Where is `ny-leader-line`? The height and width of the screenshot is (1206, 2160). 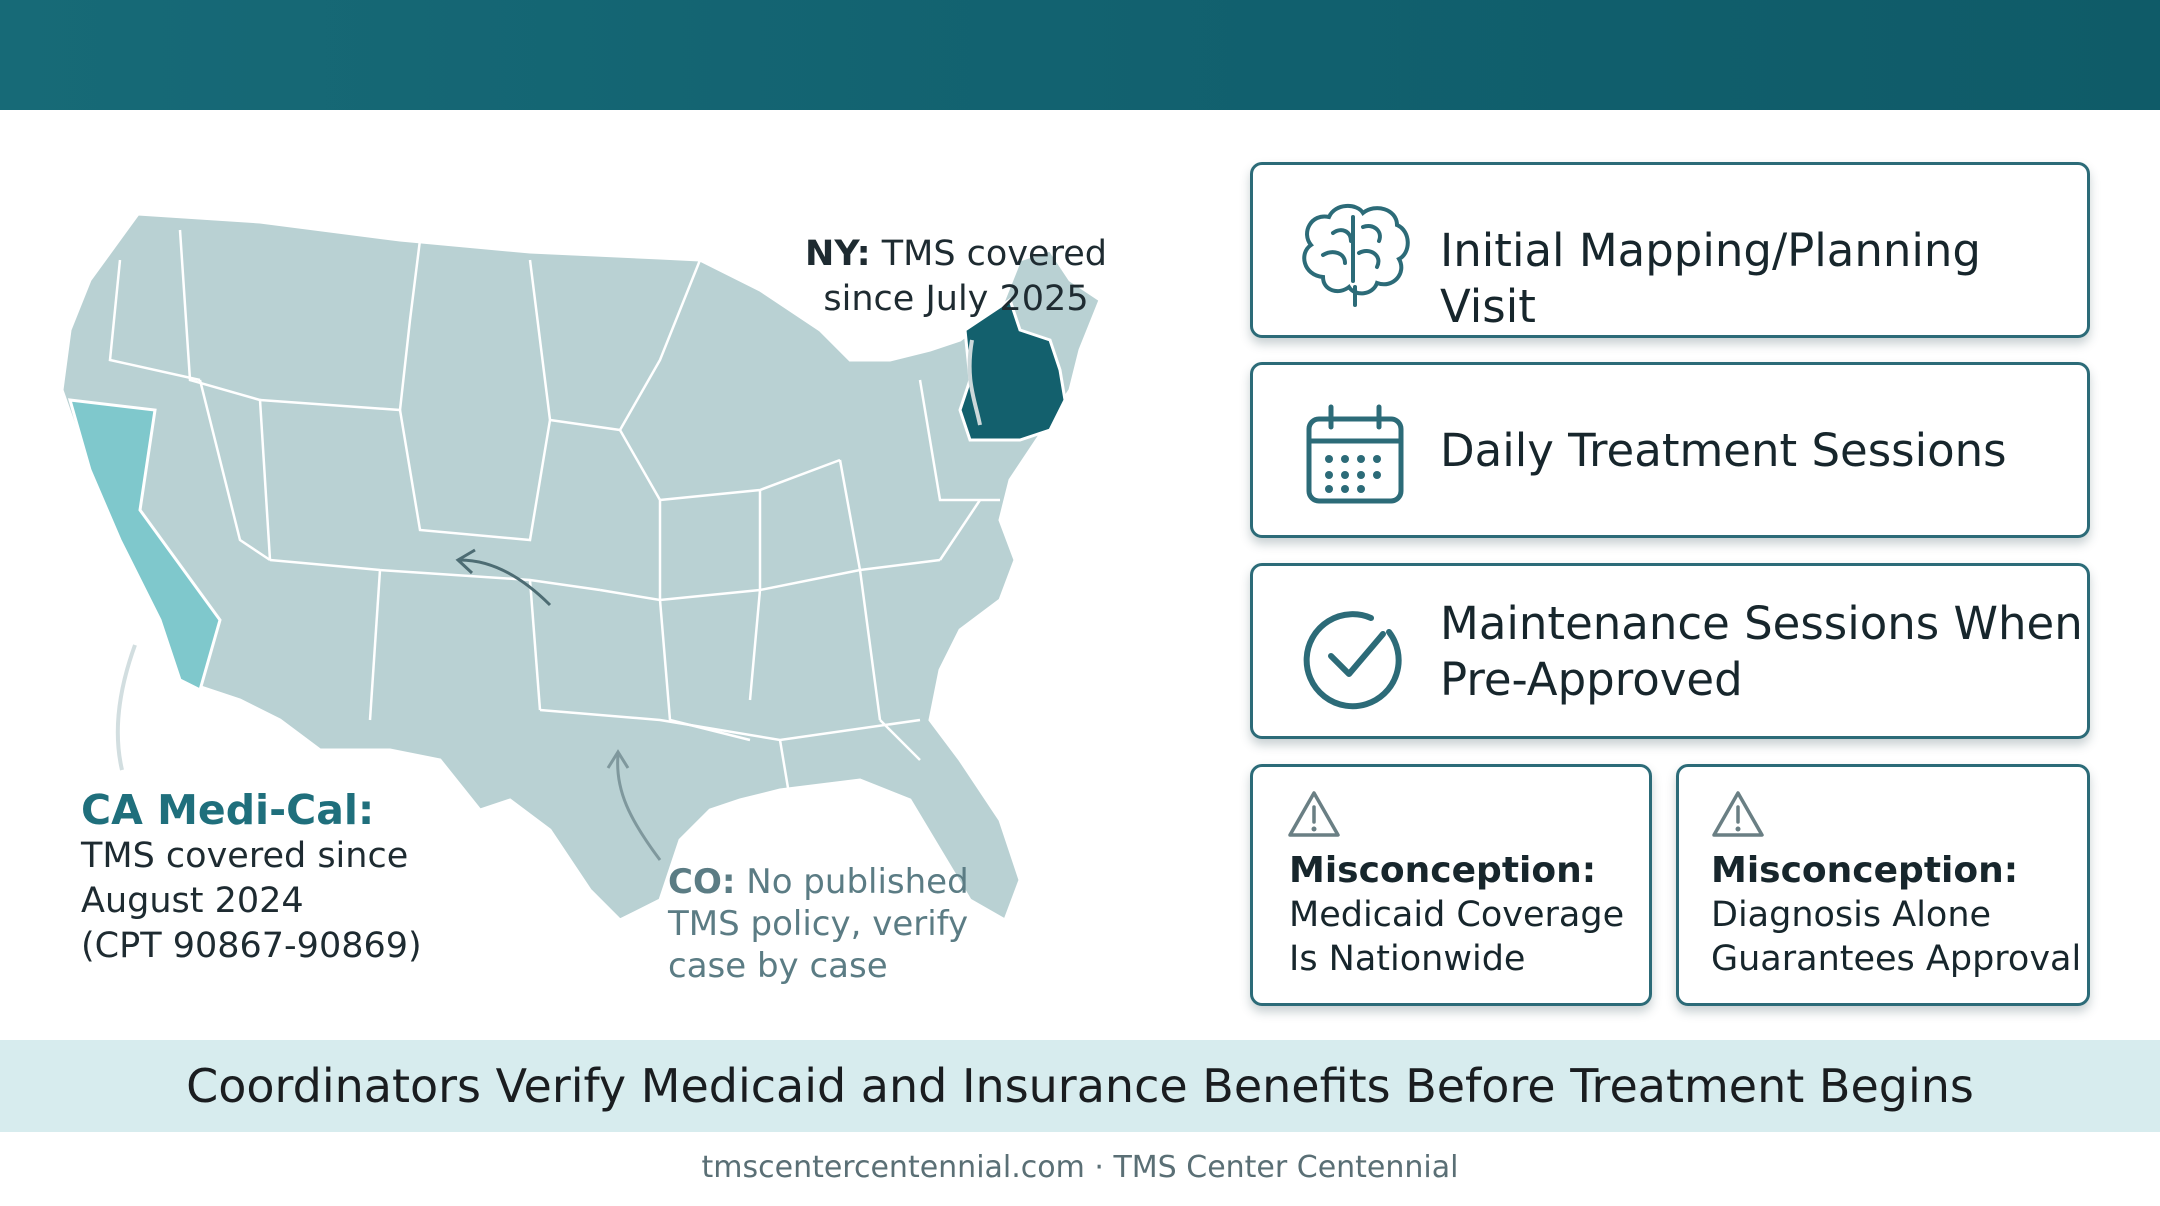
ny-leader-line is located at coordinates (974, 382).